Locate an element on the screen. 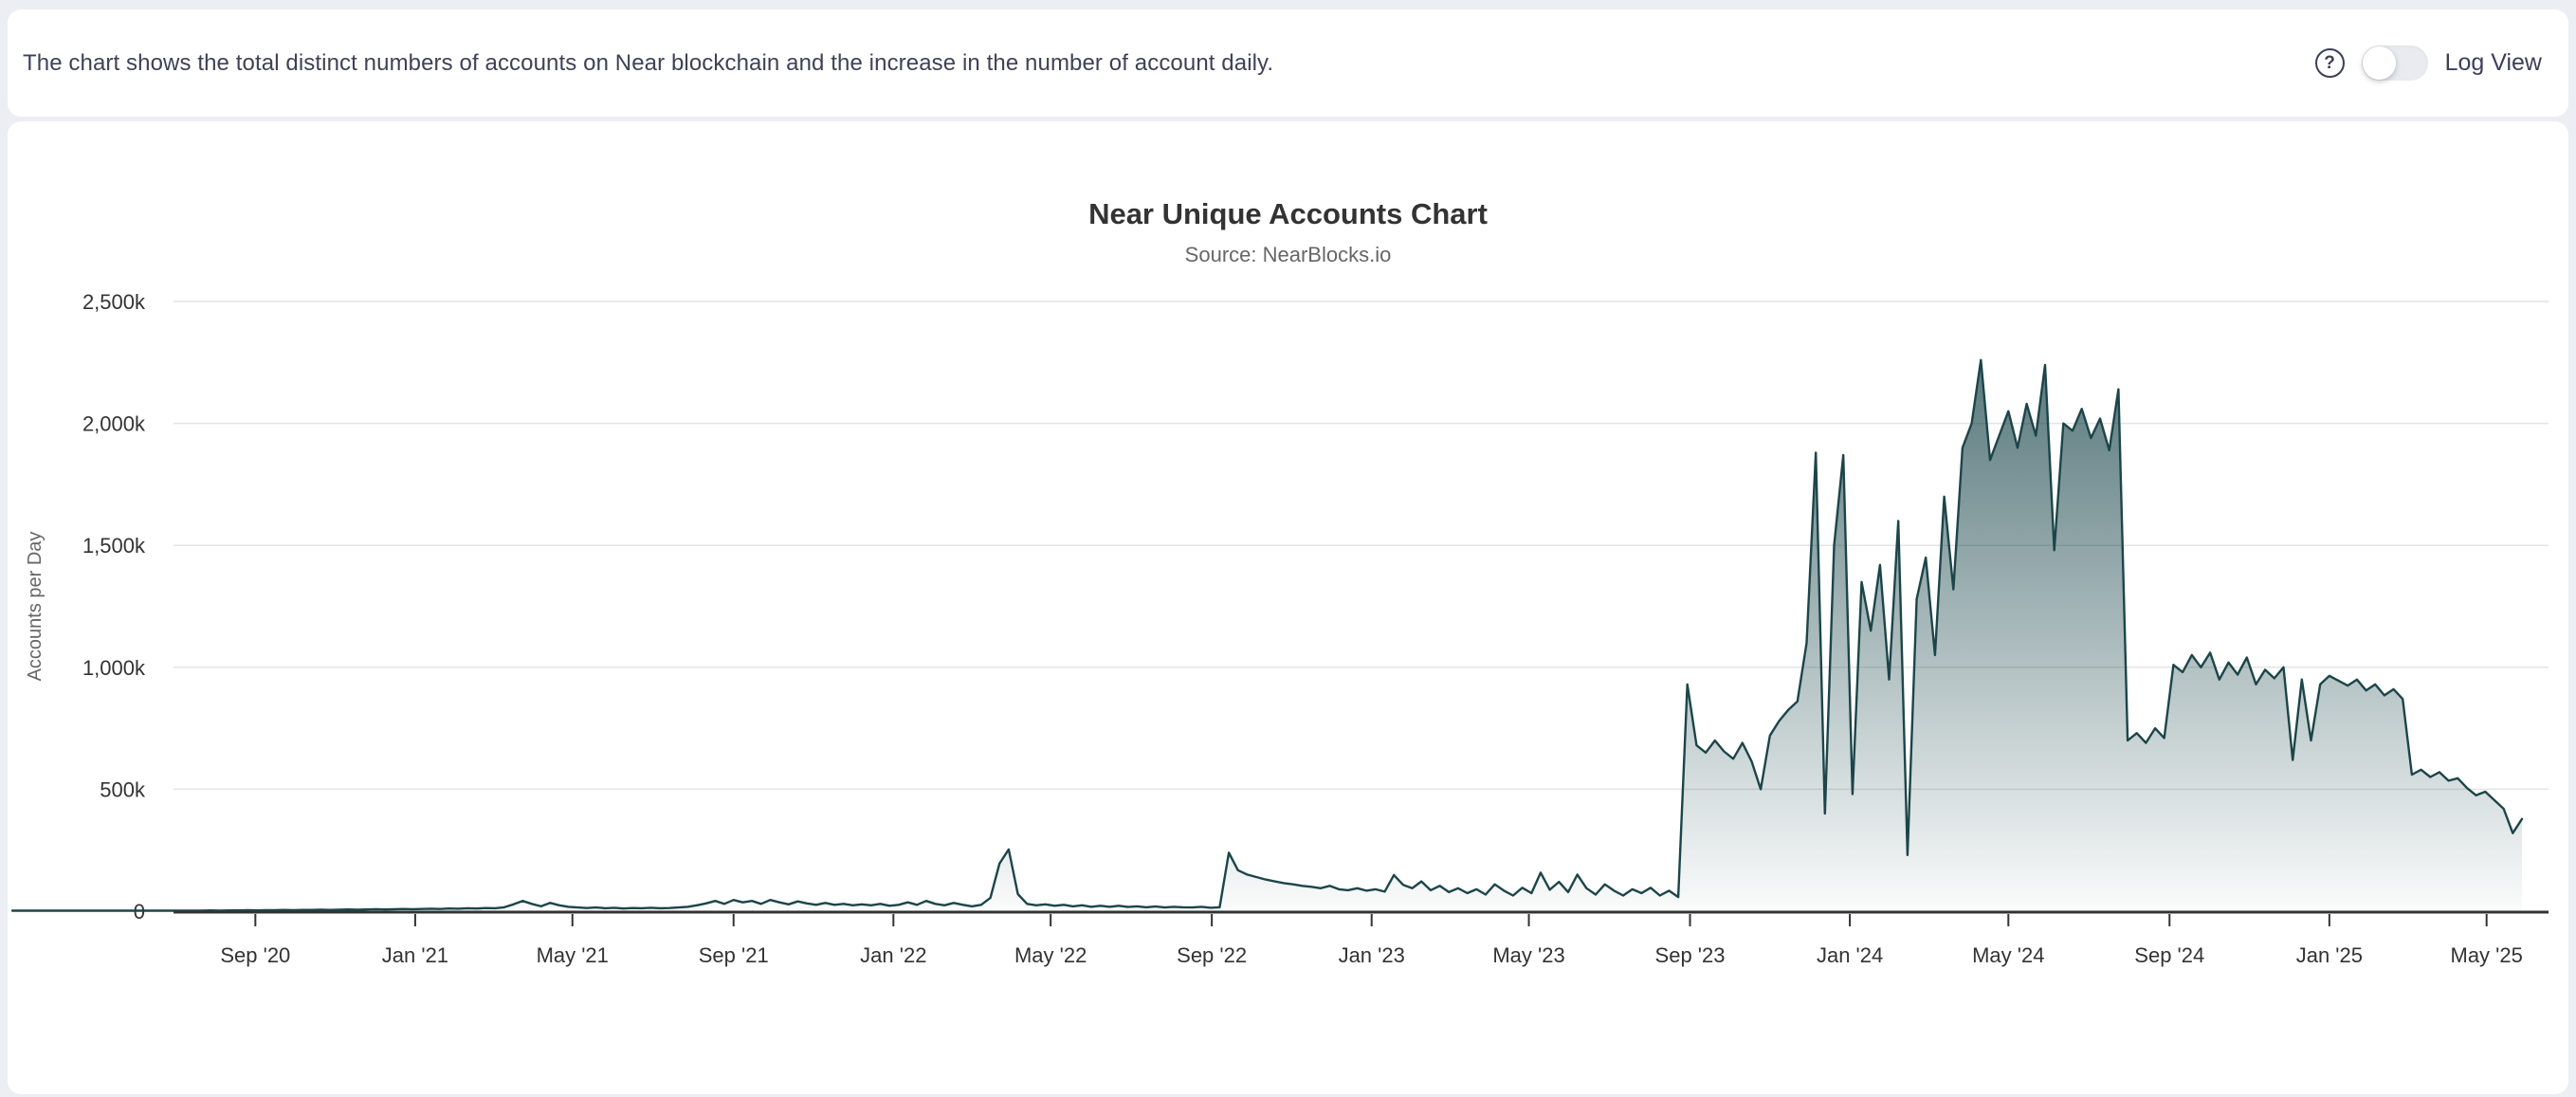 This screenshot has width=2576, height=1097. chart-title: Near Unique Accounts Chart is located at coordinates (1288, 213).